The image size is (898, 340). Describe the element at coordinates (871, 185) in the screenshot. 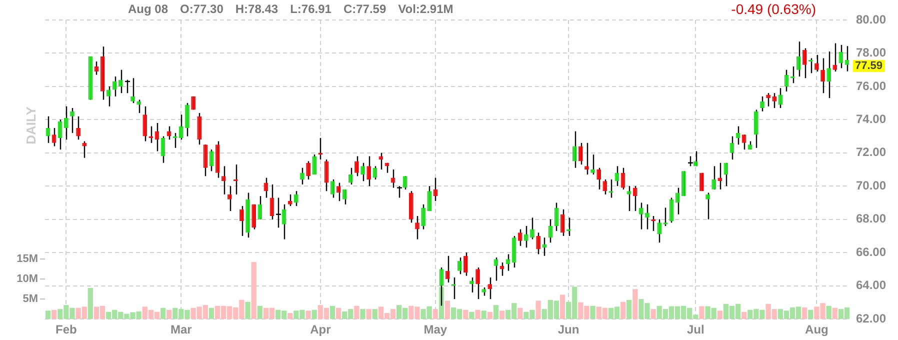

I see `y-tick-label: 70.00` at that location.